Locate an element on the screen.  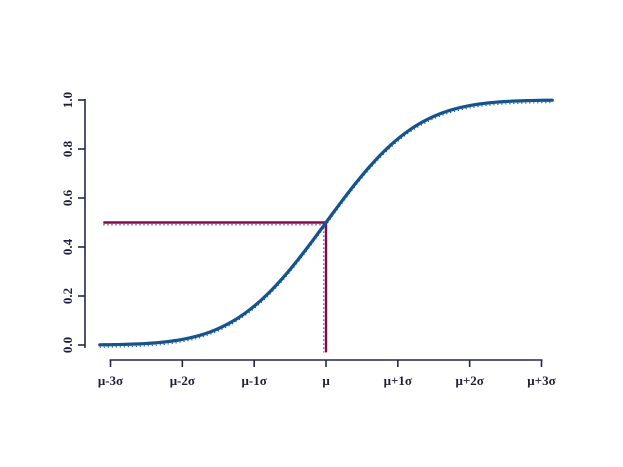
x-tick-label: μ is located at coordinates (326, 380).